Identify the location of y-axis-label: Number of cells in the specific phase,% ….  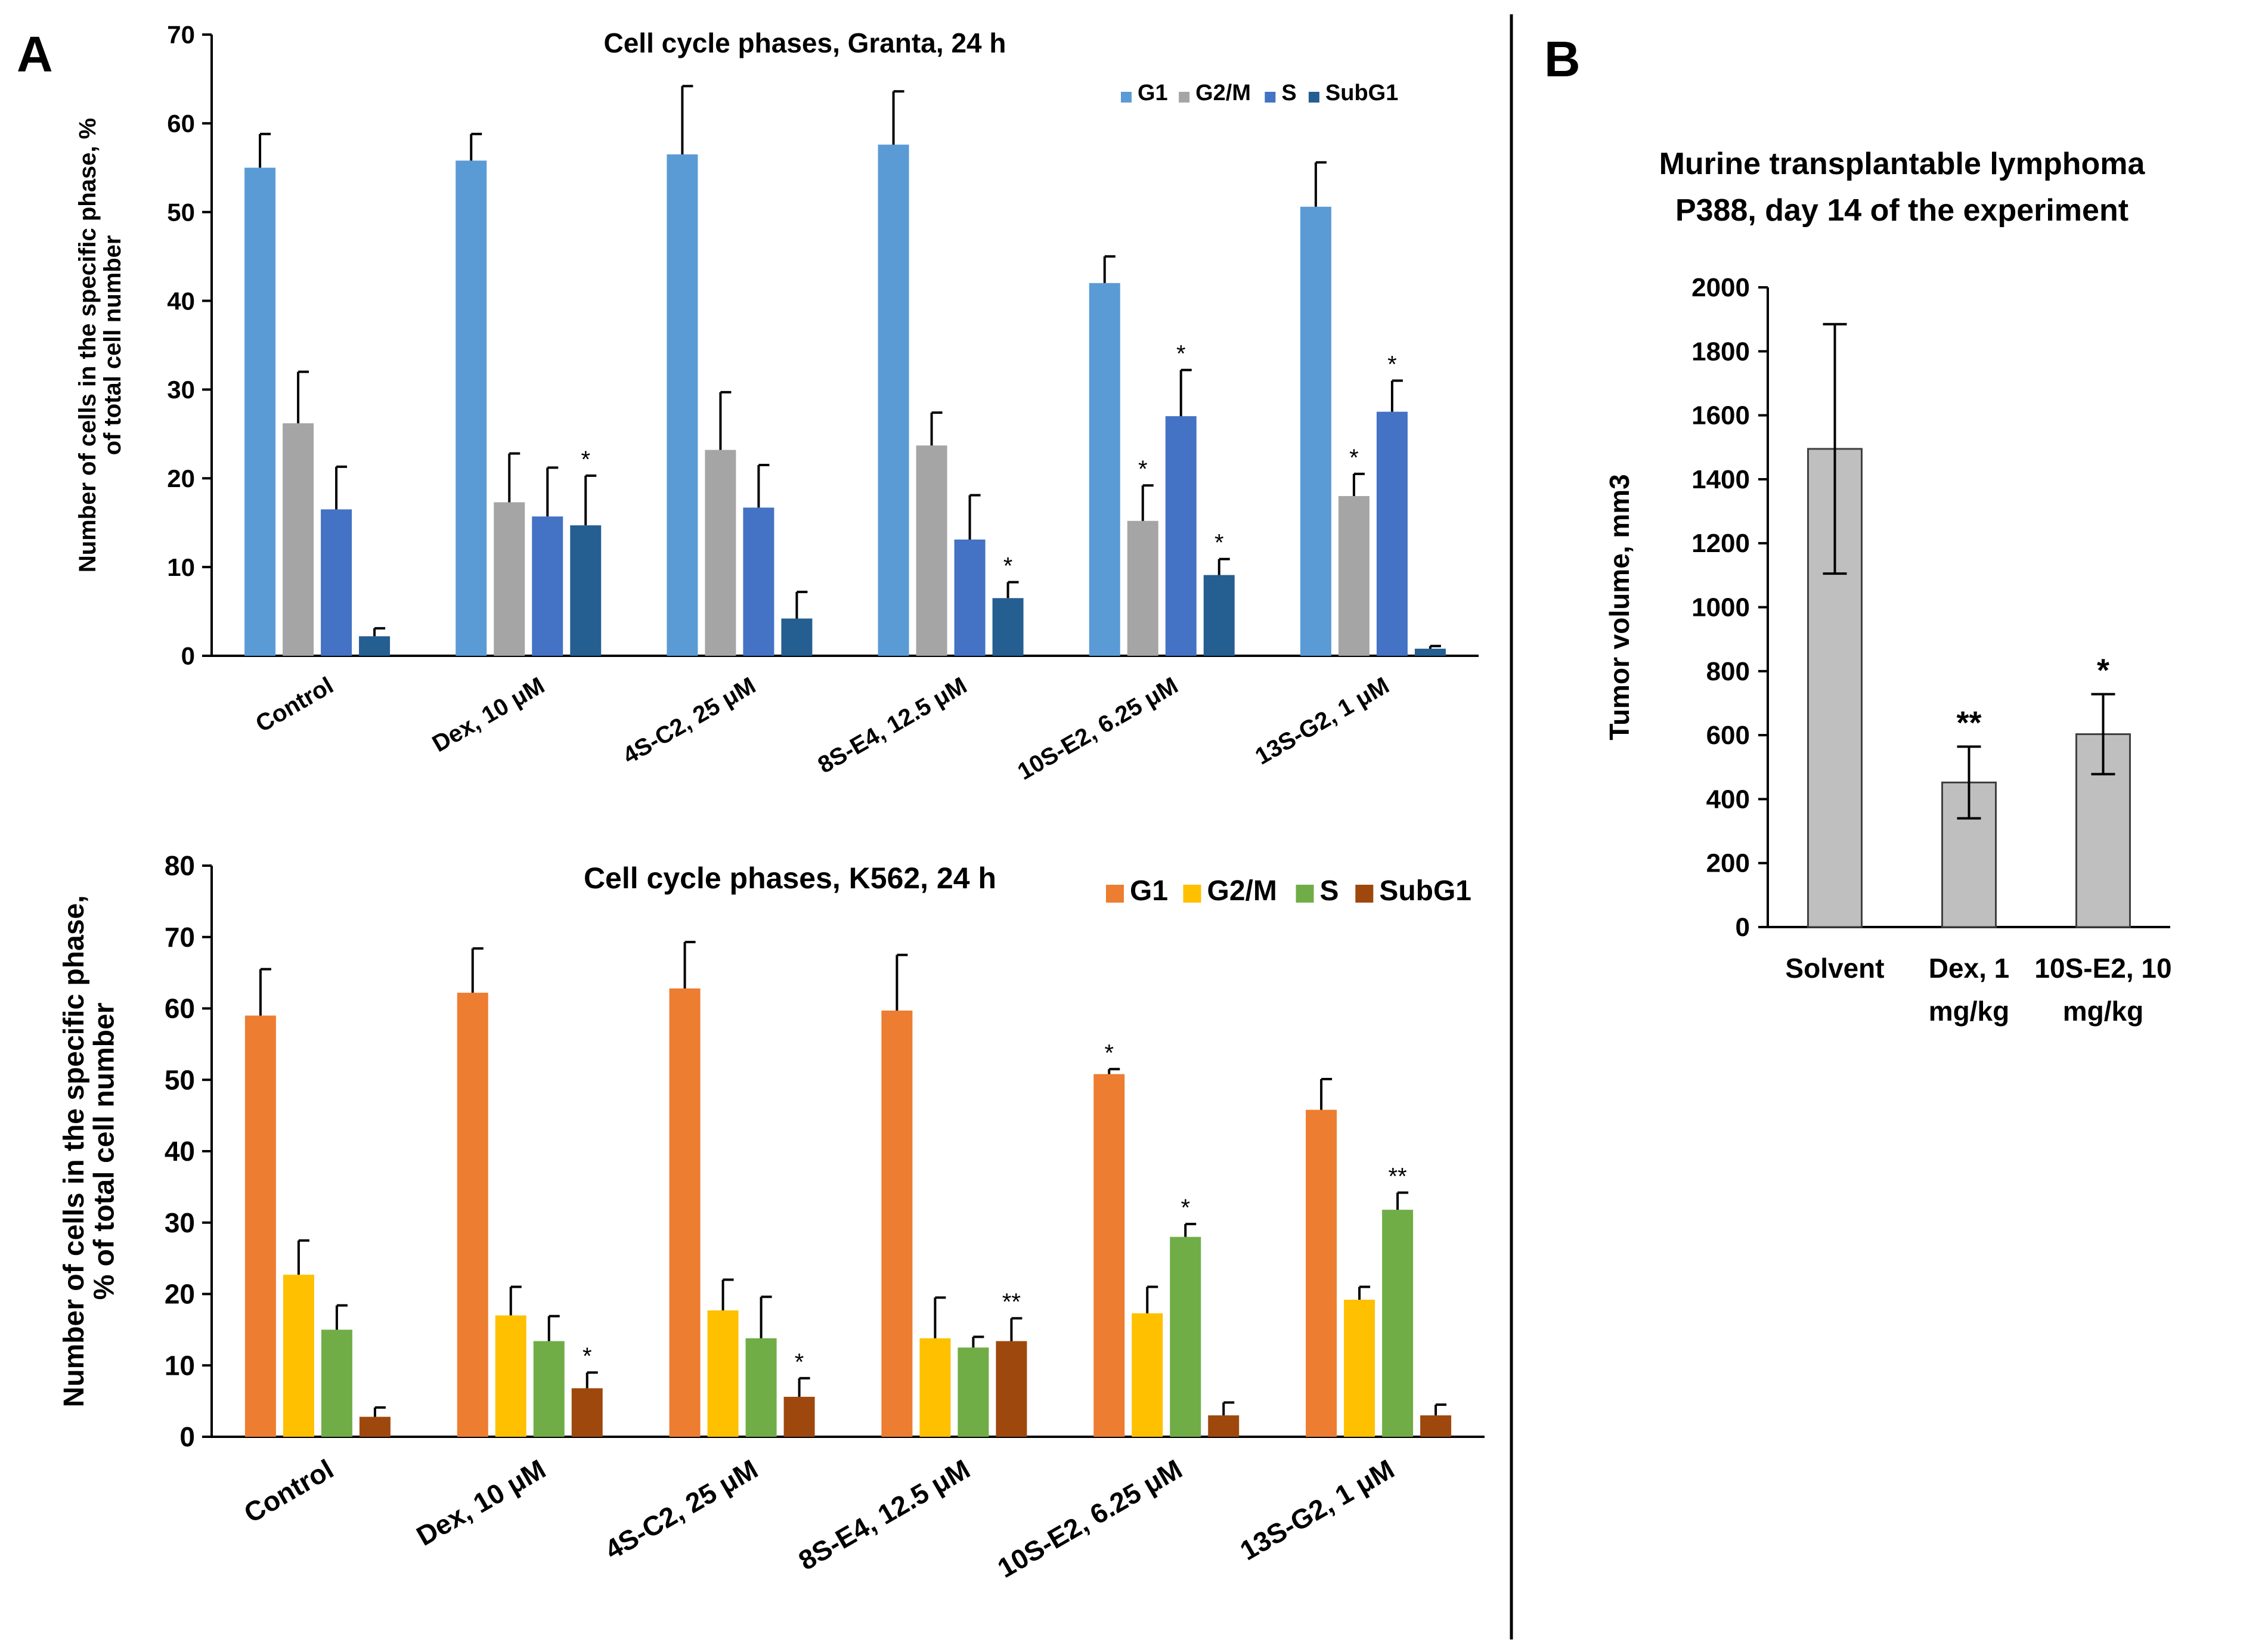
(89, 1151).